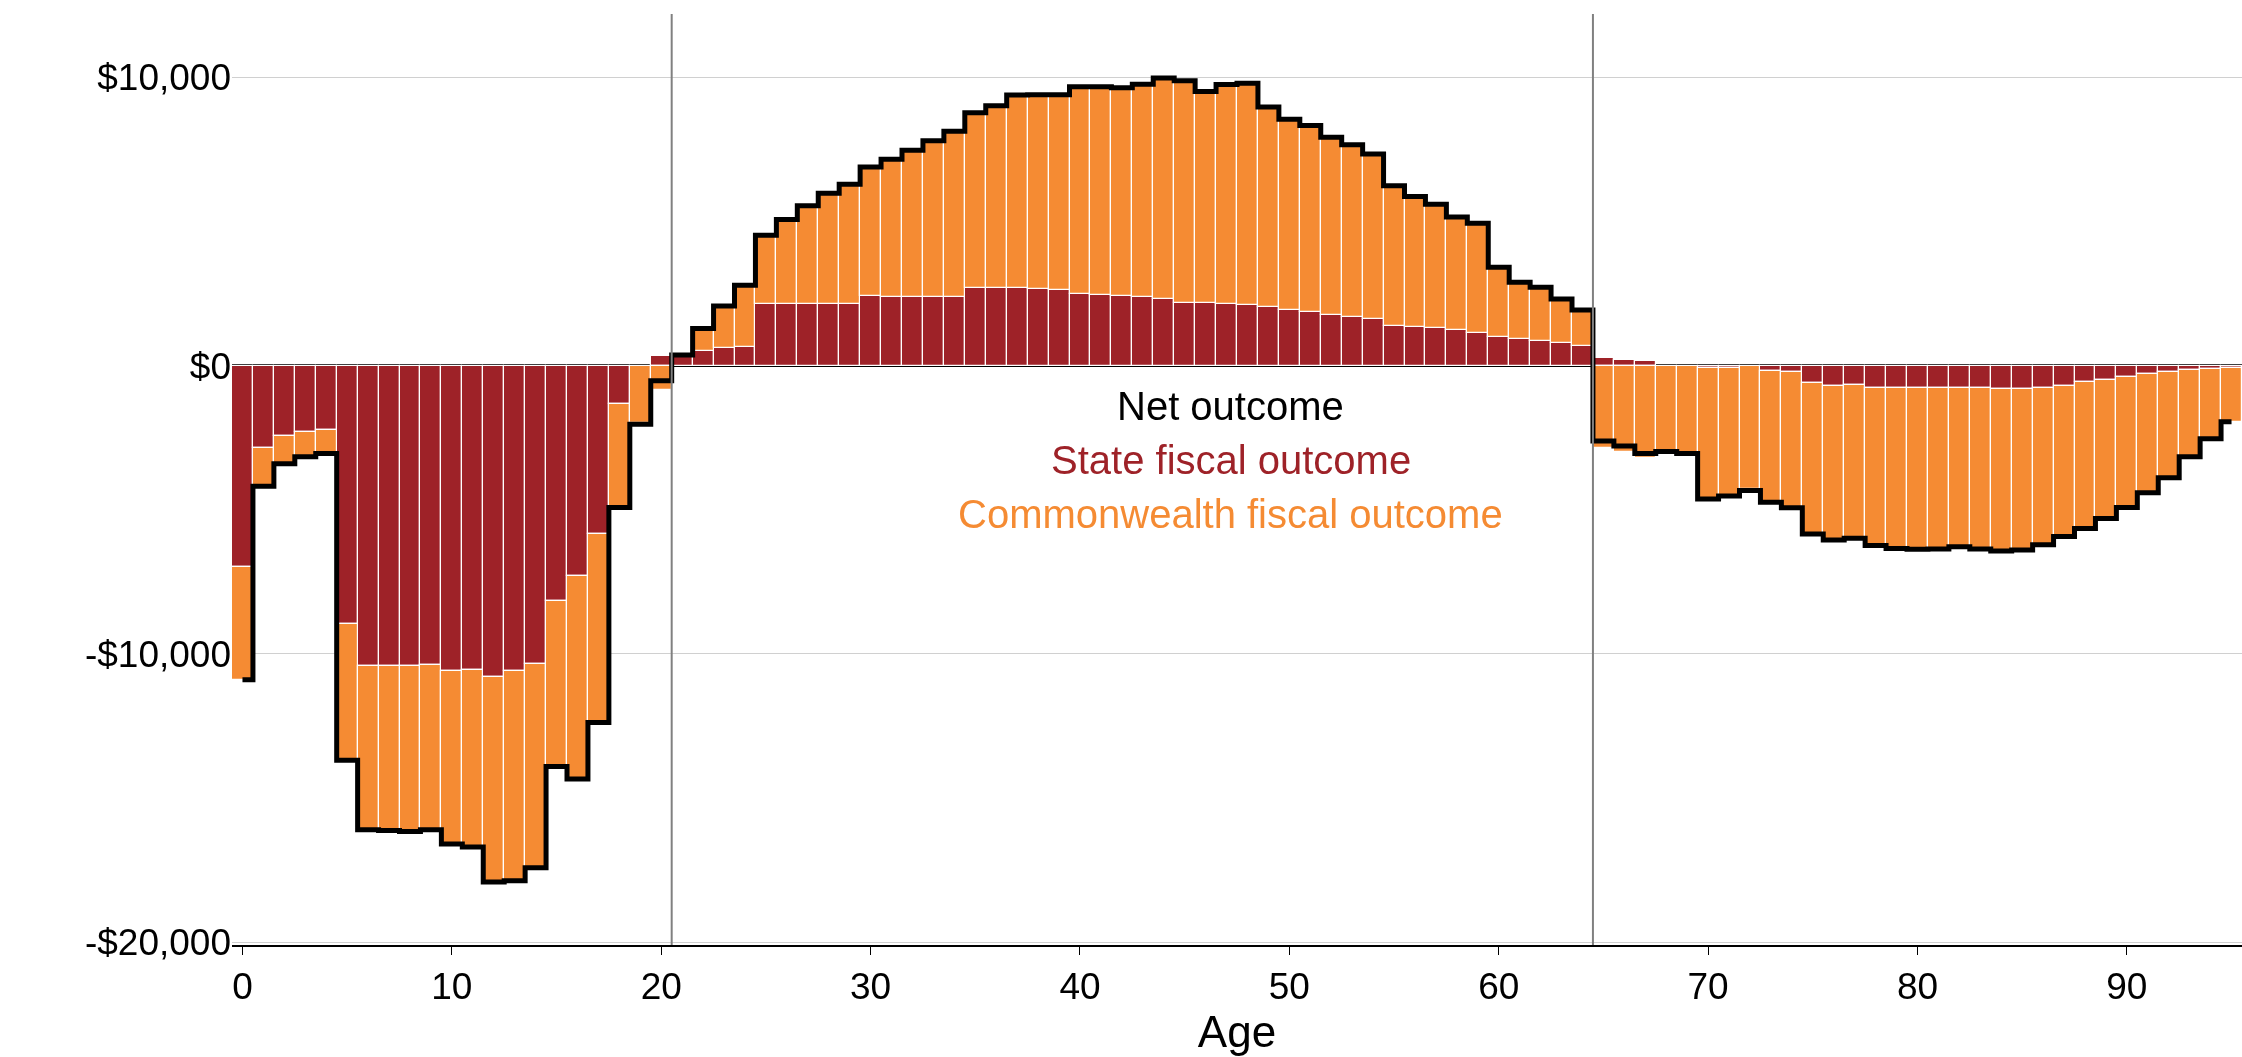 The width and height of the screenshot is (2242, 1057). Describe the element at coordinates (1917, 987) in the screenshot. I see `x-tick-label: 80` at that location.